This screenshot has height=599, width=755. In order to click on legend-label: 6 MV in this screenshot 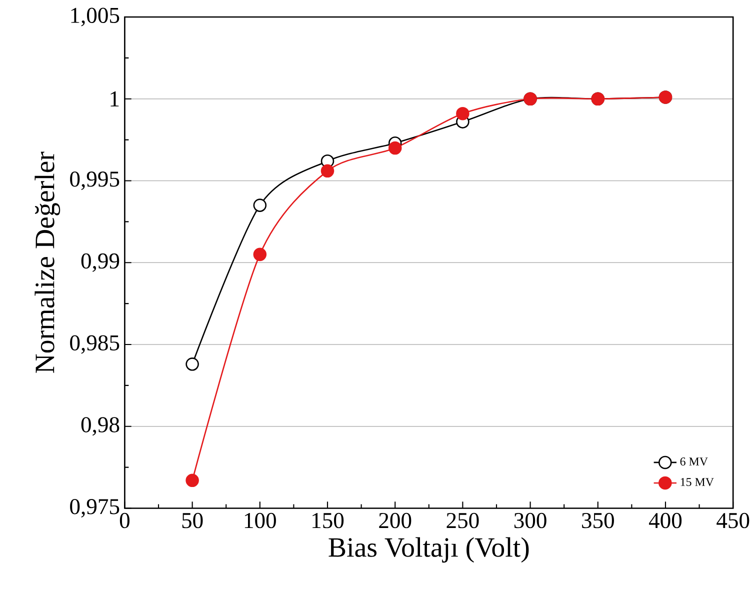, I will do `click(694, 462)`.